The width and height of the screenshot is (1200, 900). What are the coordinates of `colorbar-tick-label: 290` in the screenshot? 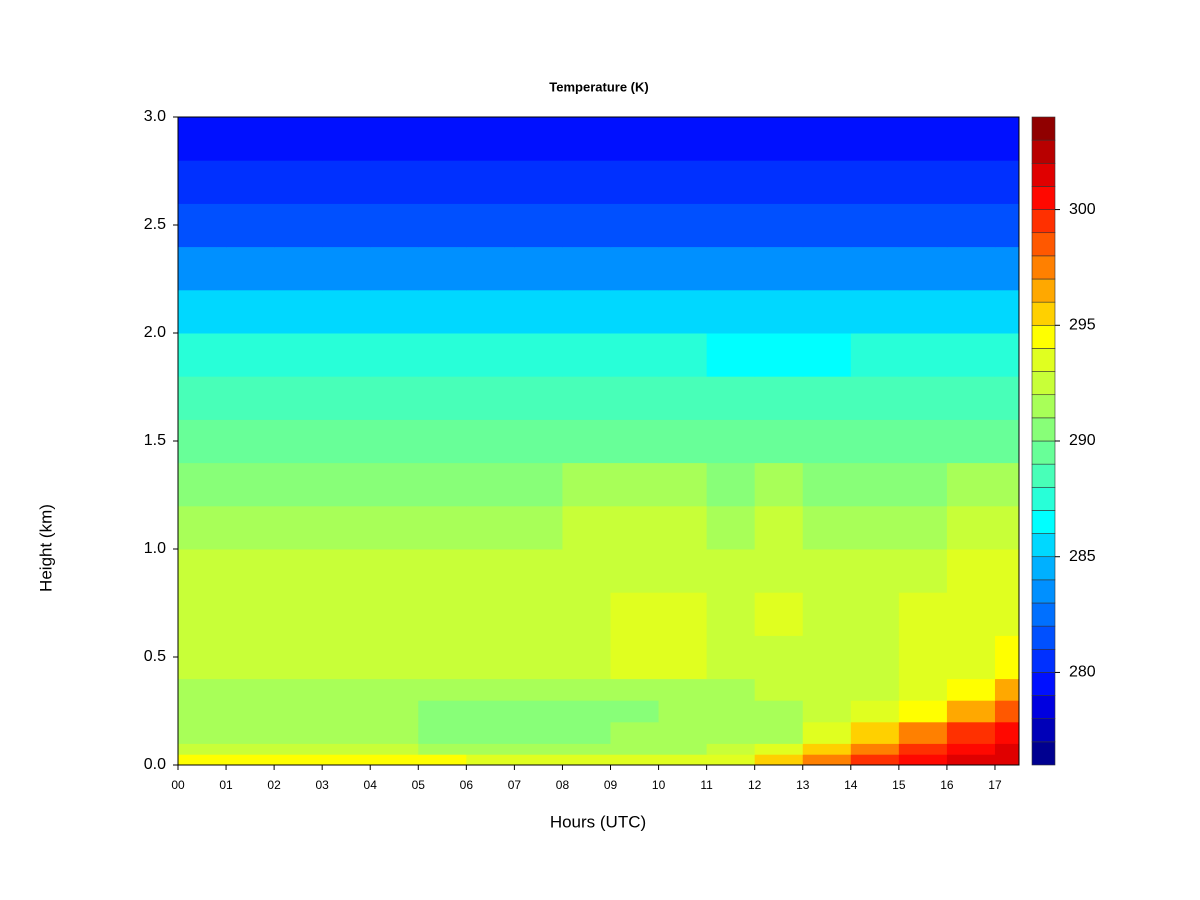 It's located at (1082, 440).